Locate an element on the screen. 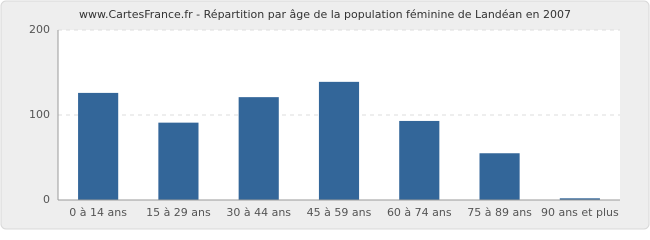 Image resolution: width=650 pixels, height=240 pixels. x-tick-label: 30 à 44 ans is located at coordinates (258, 212).